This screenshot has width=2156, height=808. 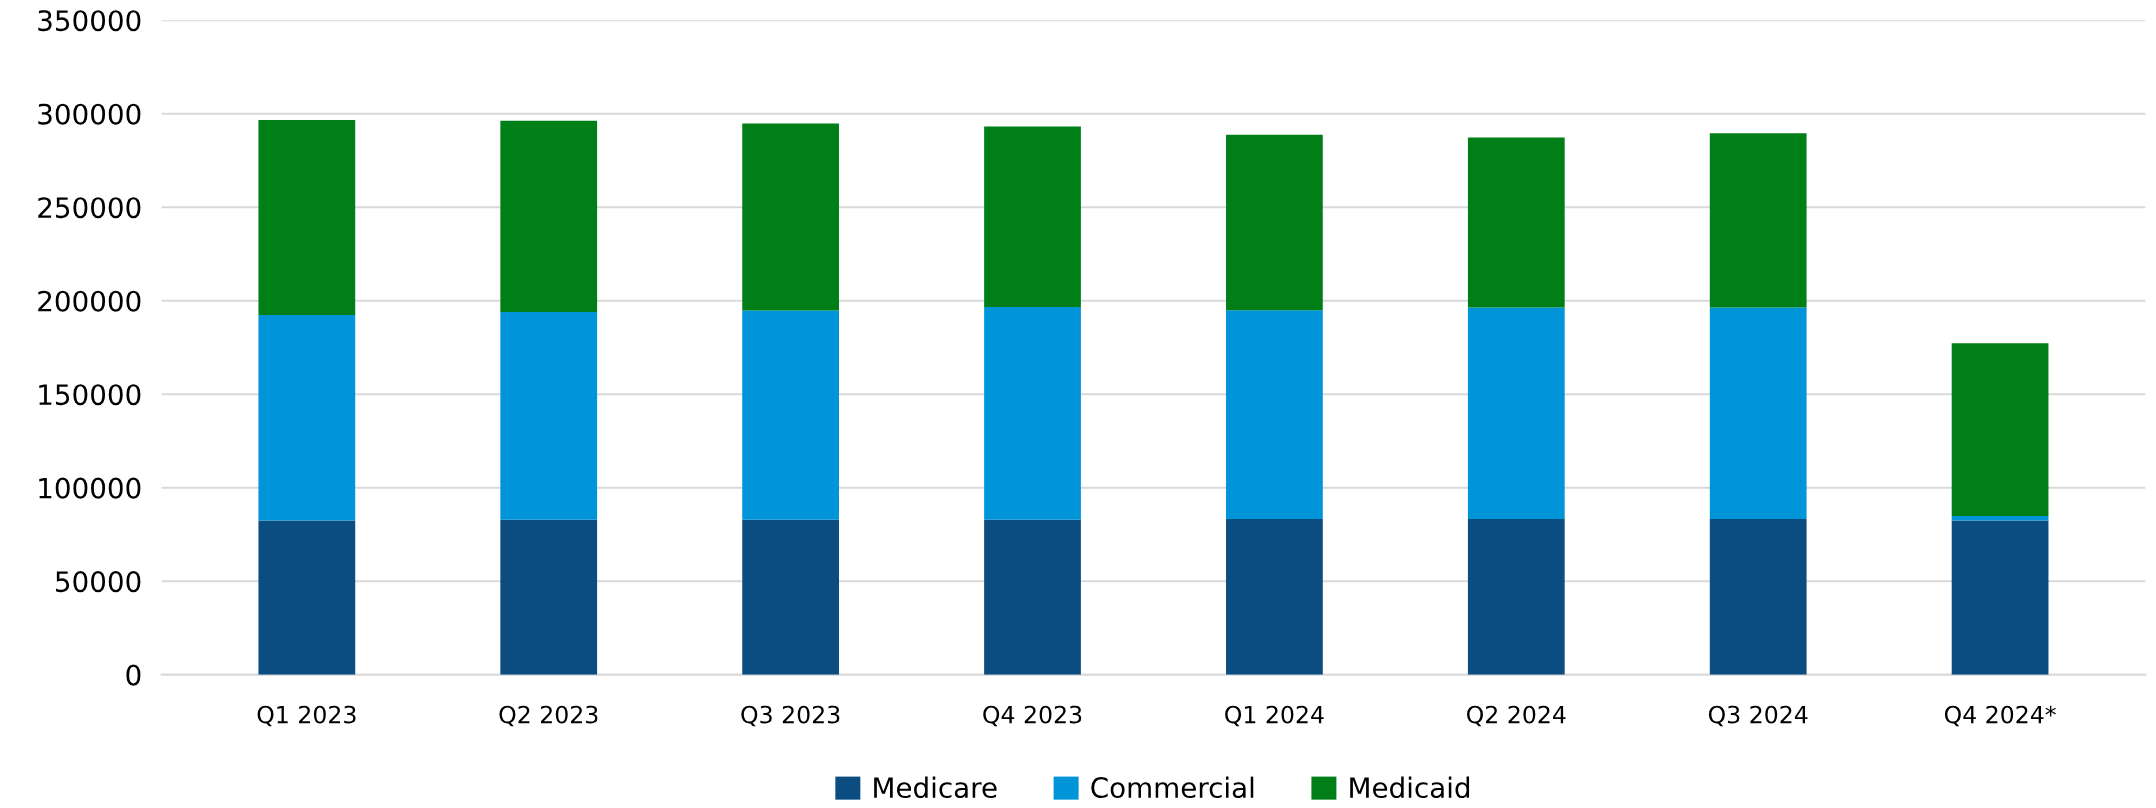 What do you see at coordinates (90, 488) in the screenshot?
I see `y-tick-label: 100000` at bounding box center [90, 488].